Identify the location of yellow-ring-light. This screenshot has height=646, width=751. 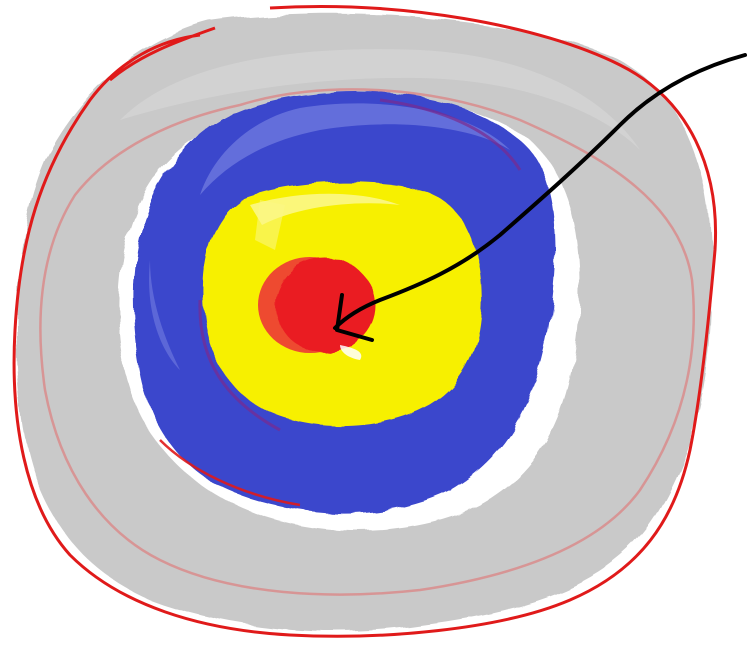
(325, 209).